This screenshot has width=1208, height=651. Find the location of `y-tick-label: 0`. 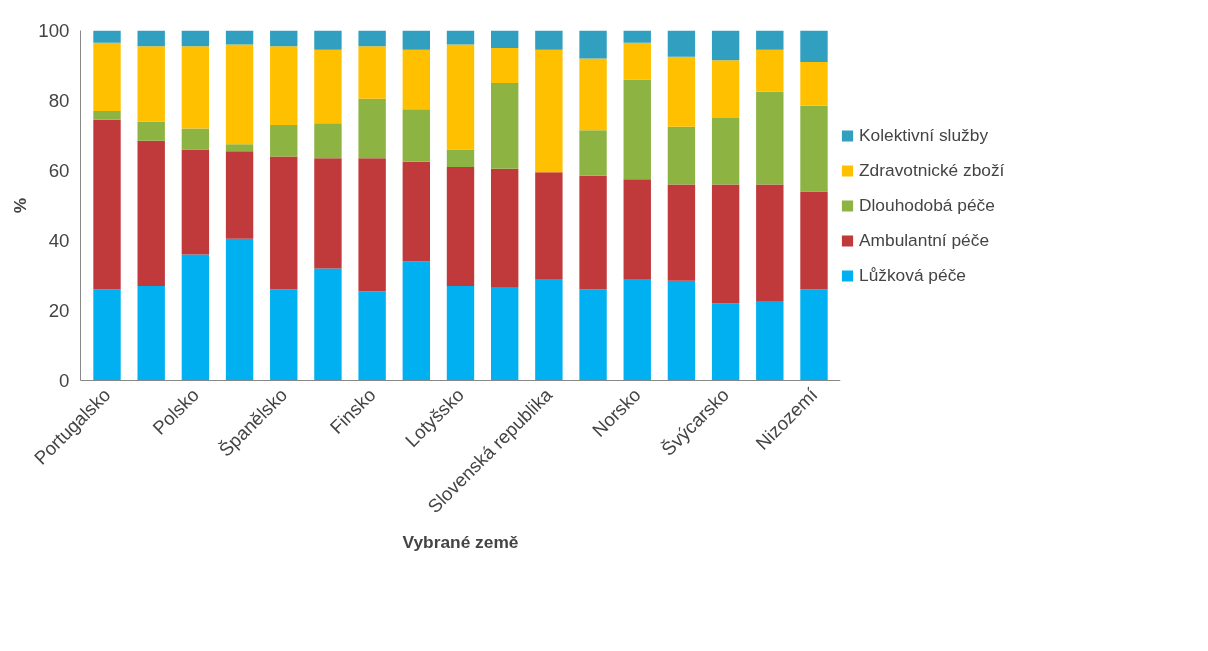

y-tick-label: 0 is located at coordinates (64, 380).